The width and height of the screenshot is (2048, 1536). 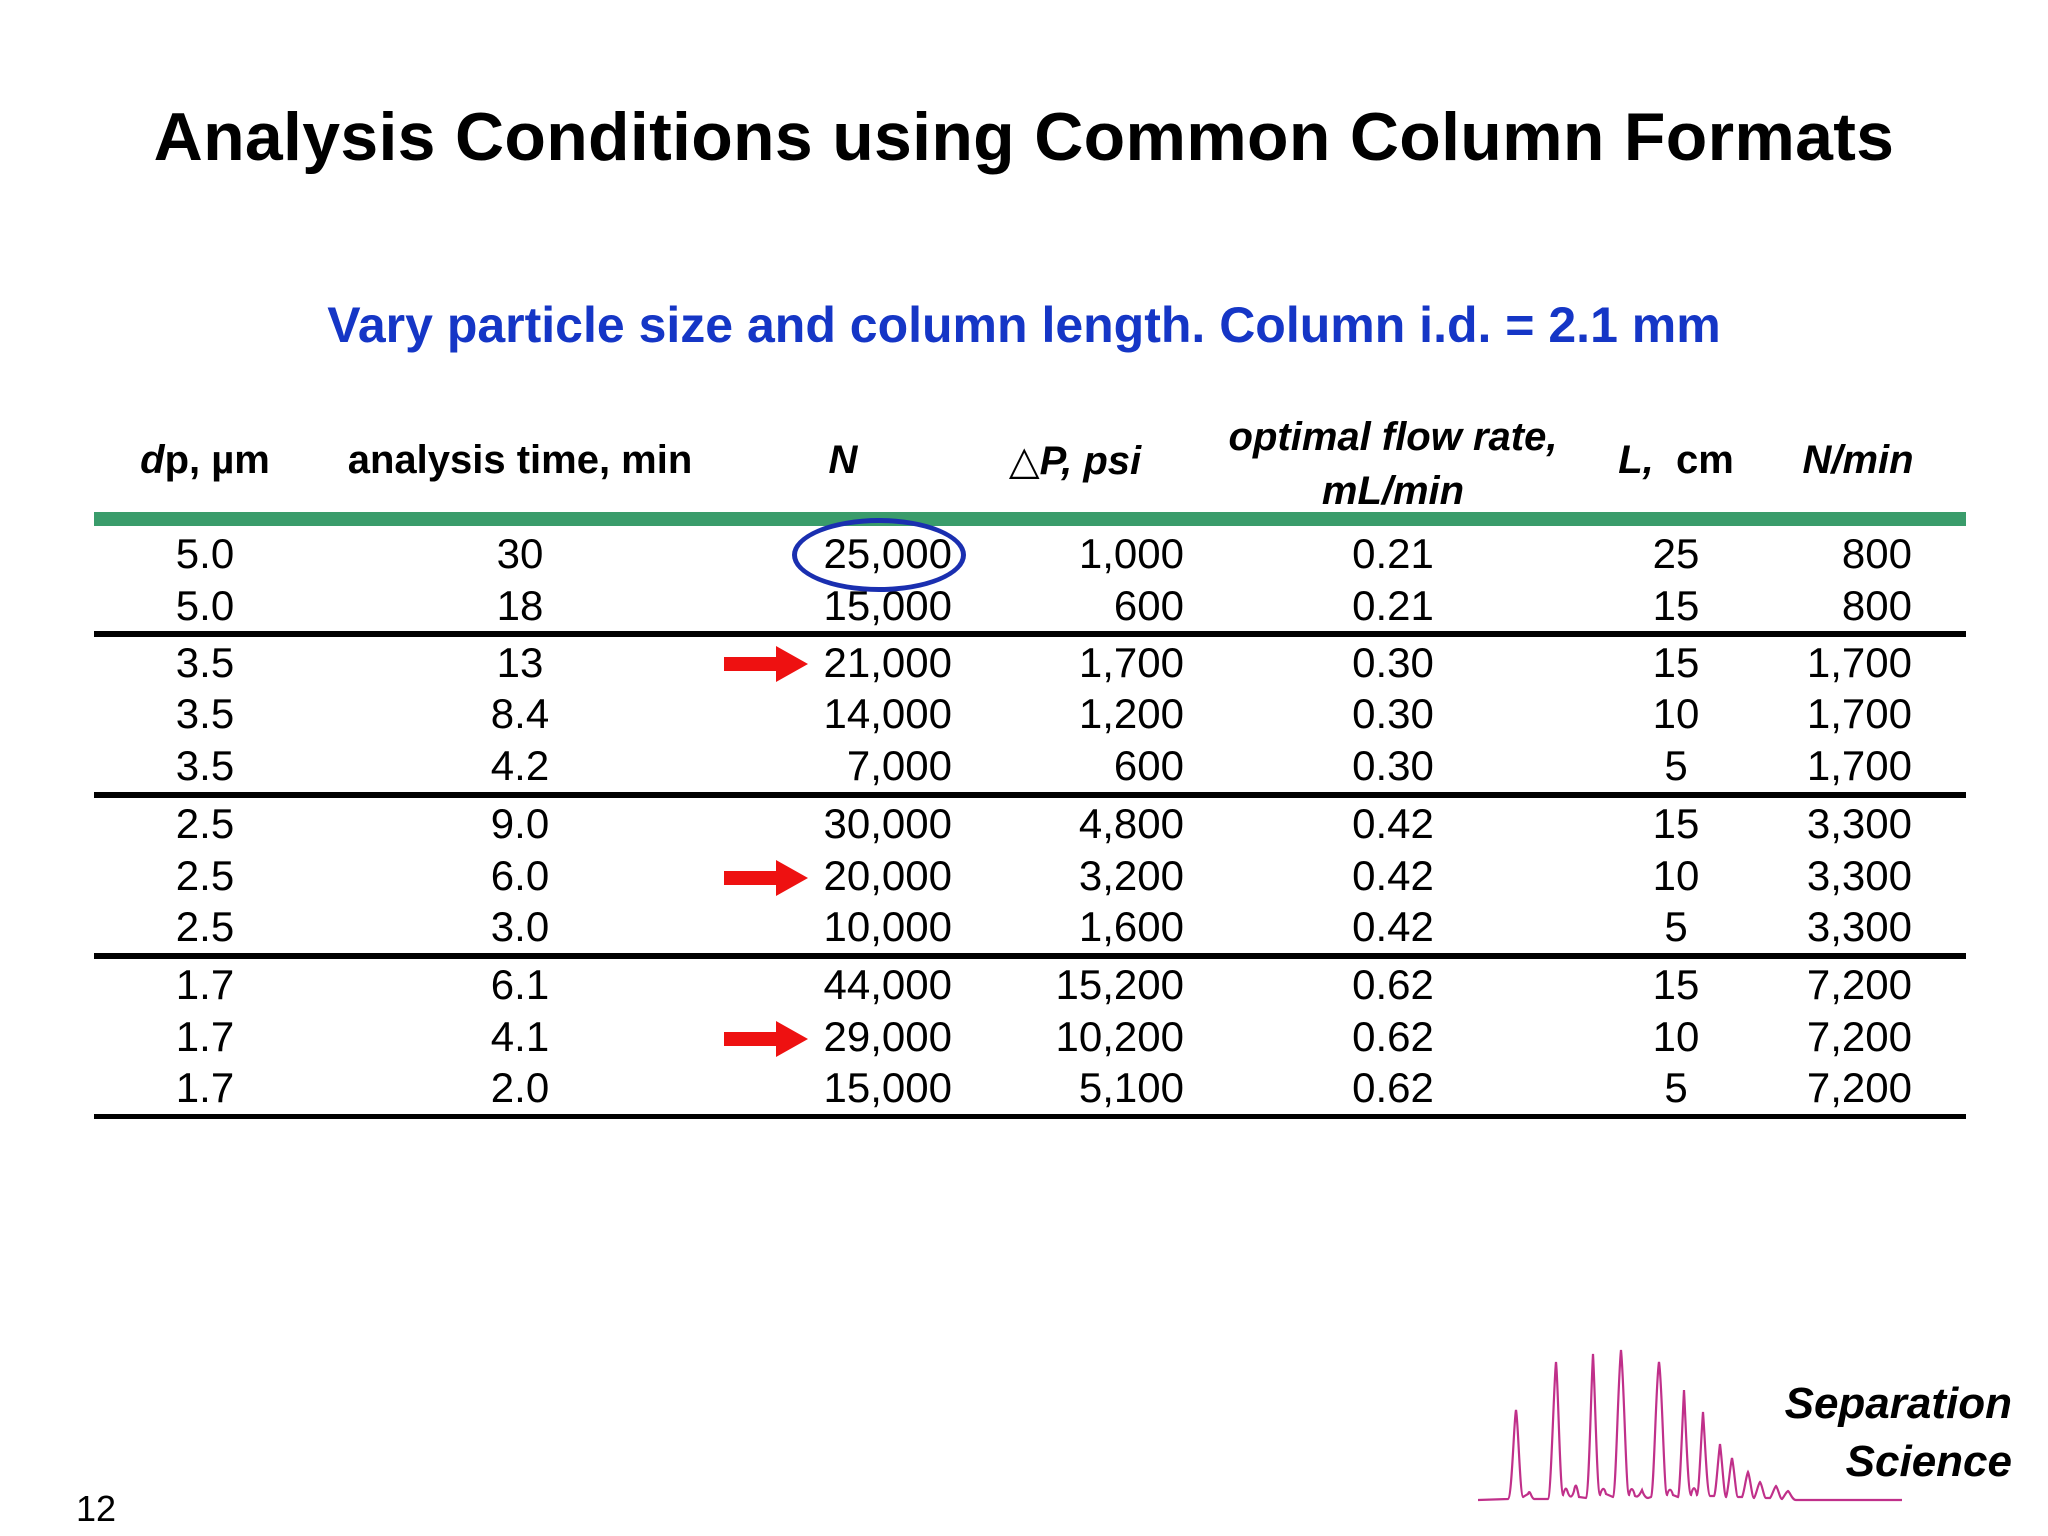 What do you see at coordinates (899, 765) in the screenshot?
I see `cell-plate-number: 7,000` at bounding box center [899, 765].